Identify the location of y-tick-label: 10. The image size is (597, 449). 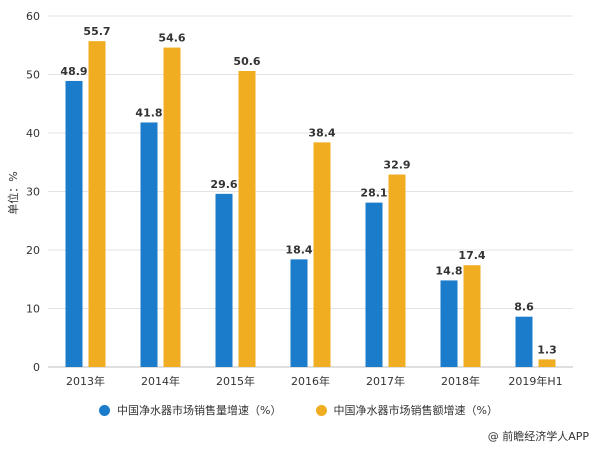
(33, 309).